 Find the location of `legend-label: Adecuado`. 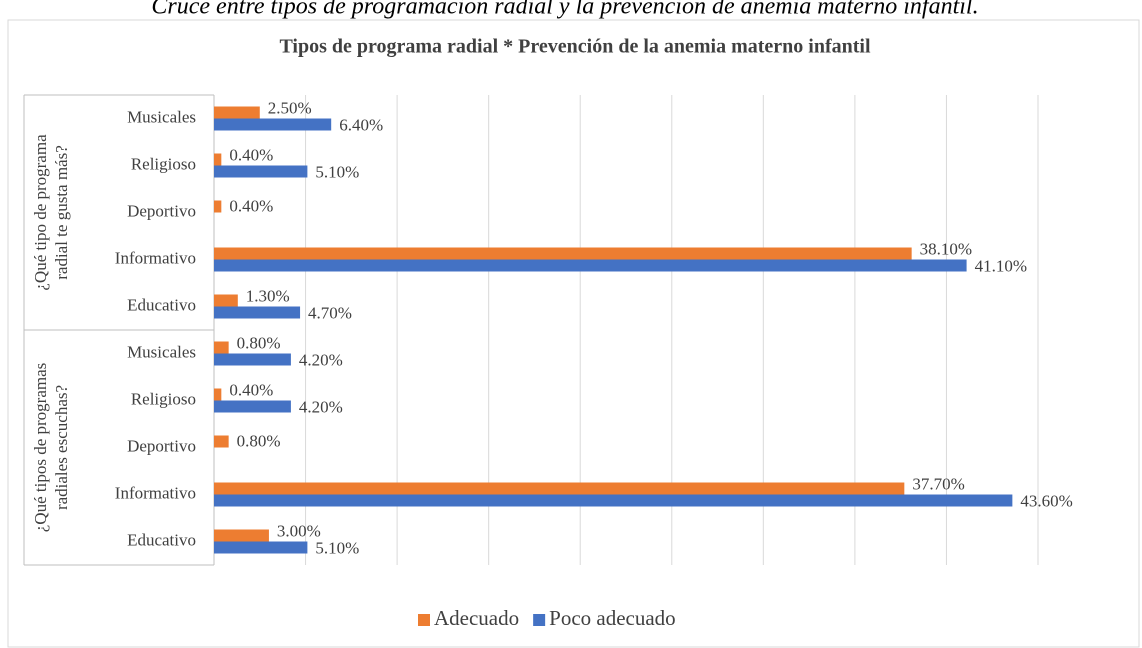

legend-label: Adecuado is located at coordinates (476, 618).